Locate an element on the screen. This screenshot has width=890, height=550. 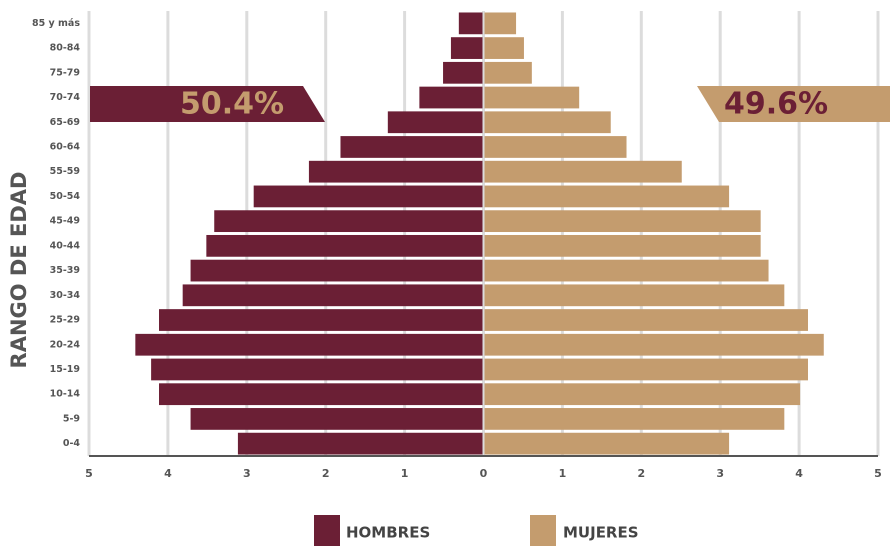
category-label: 35-39 is located at coordinates (65, 270).